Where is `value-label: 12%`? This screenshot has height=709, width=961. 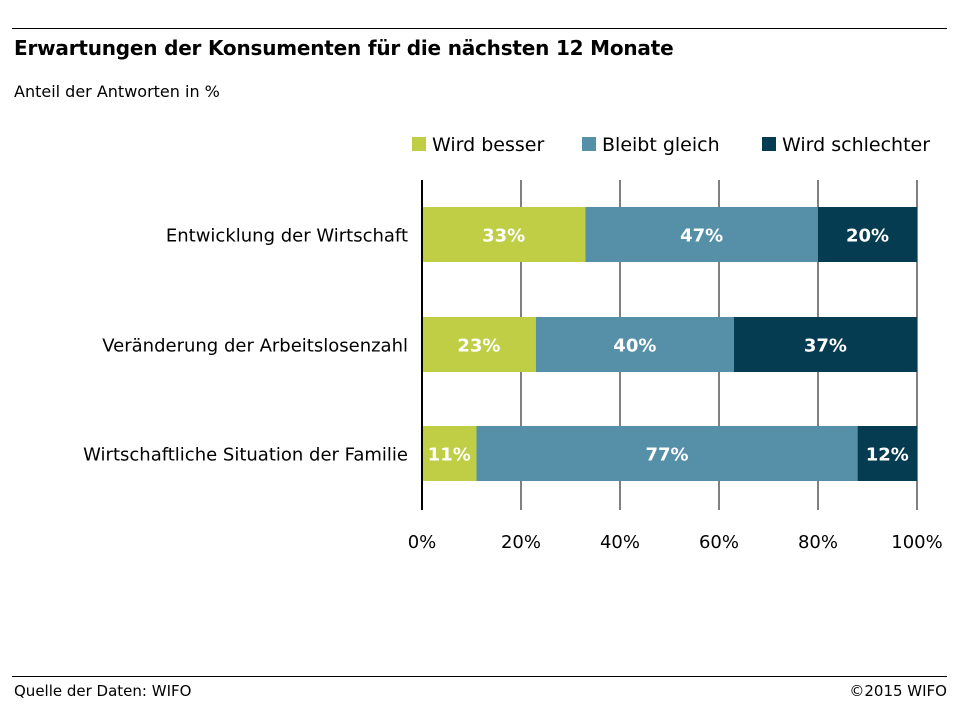
value-label: 12% is located at coordinates (887, 455).